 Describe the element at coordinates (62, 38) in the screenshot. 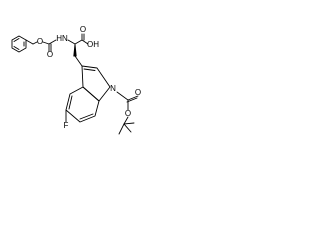

I see `atom-label: HN` at that location.